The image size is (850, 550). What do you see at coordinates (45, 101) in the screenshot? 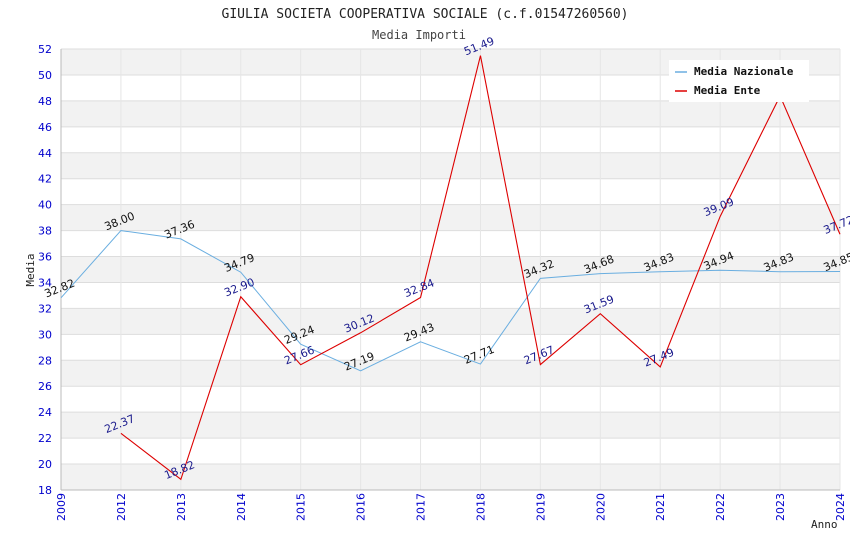
I see `y-tick-label: 48` at bounding box center [45, 101].